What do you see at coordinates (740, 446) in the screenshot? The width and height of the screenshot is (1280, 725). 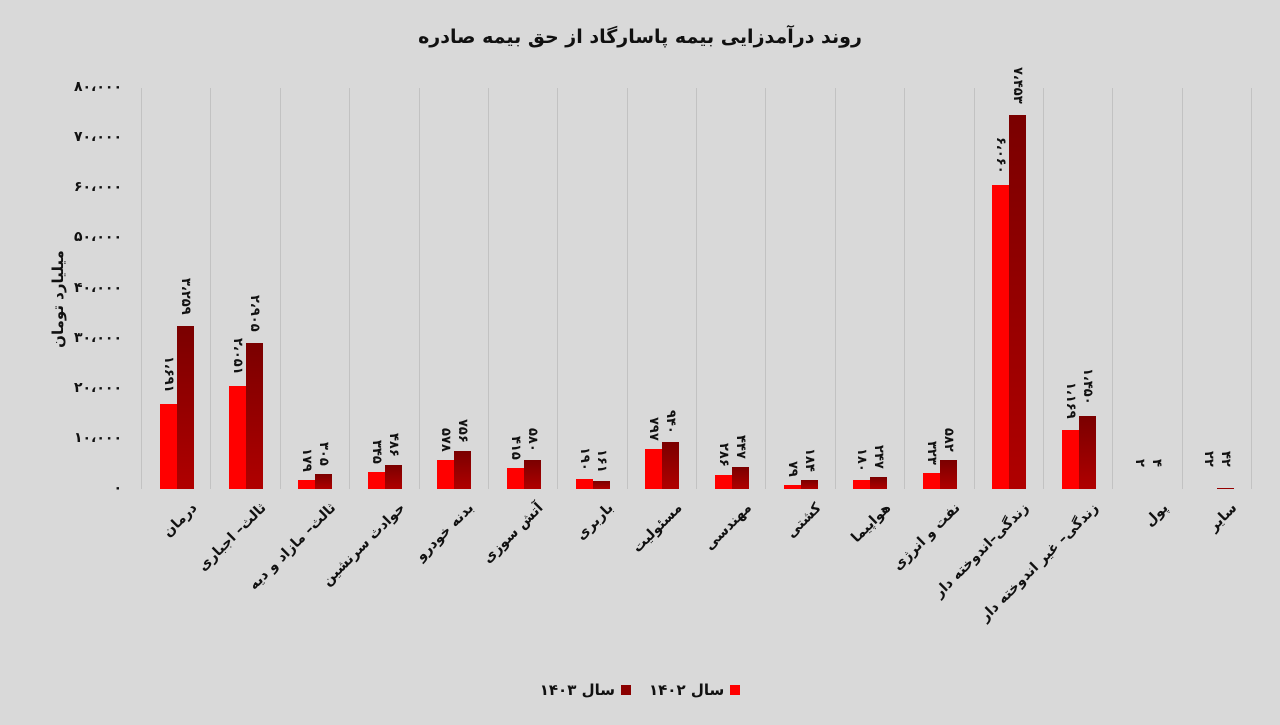 I see `data-label: ۴۴۷` at bounding box center [740, 446].